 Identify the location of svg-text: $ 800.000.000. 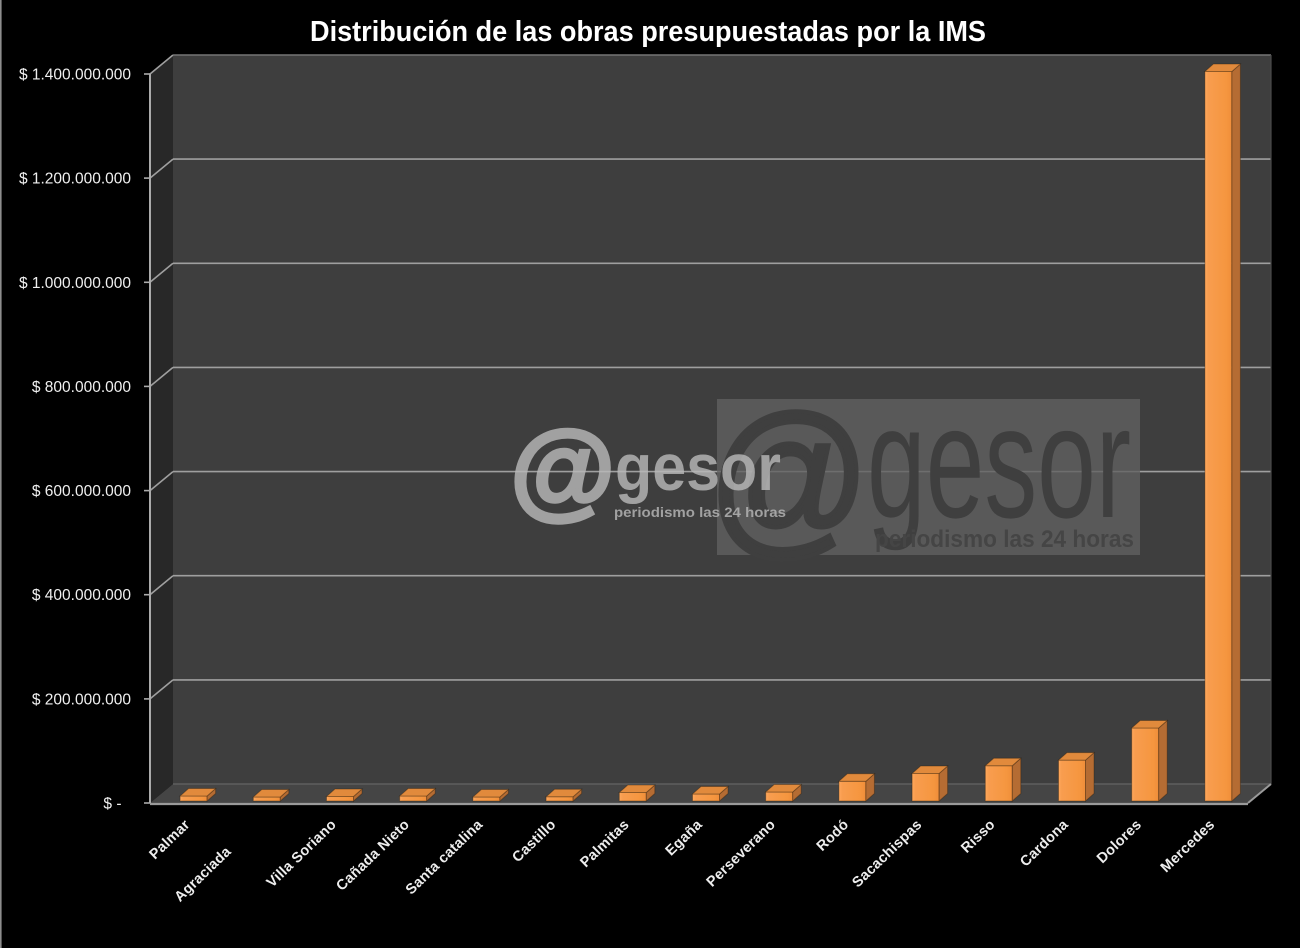
(82, 387).